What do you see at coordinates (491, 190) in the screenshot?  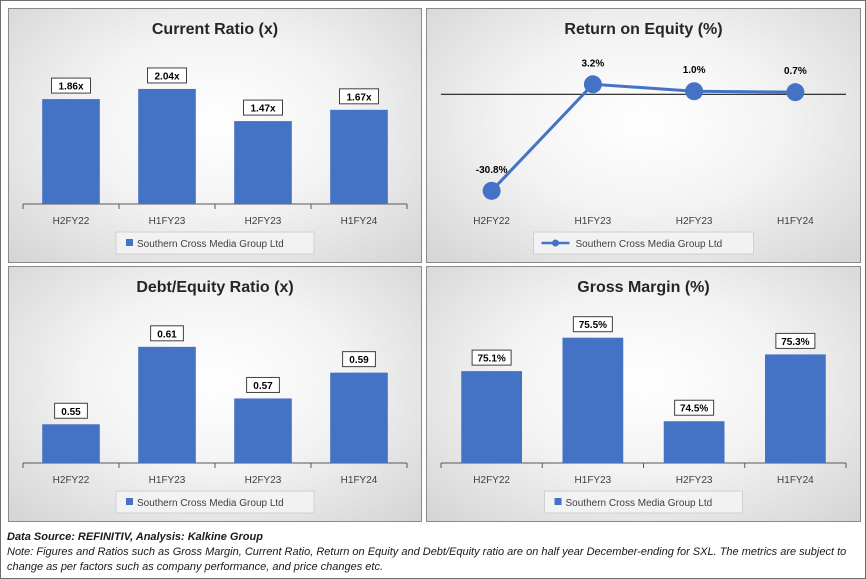 I see `point-h2fy22` at bounding box center [491, 190].